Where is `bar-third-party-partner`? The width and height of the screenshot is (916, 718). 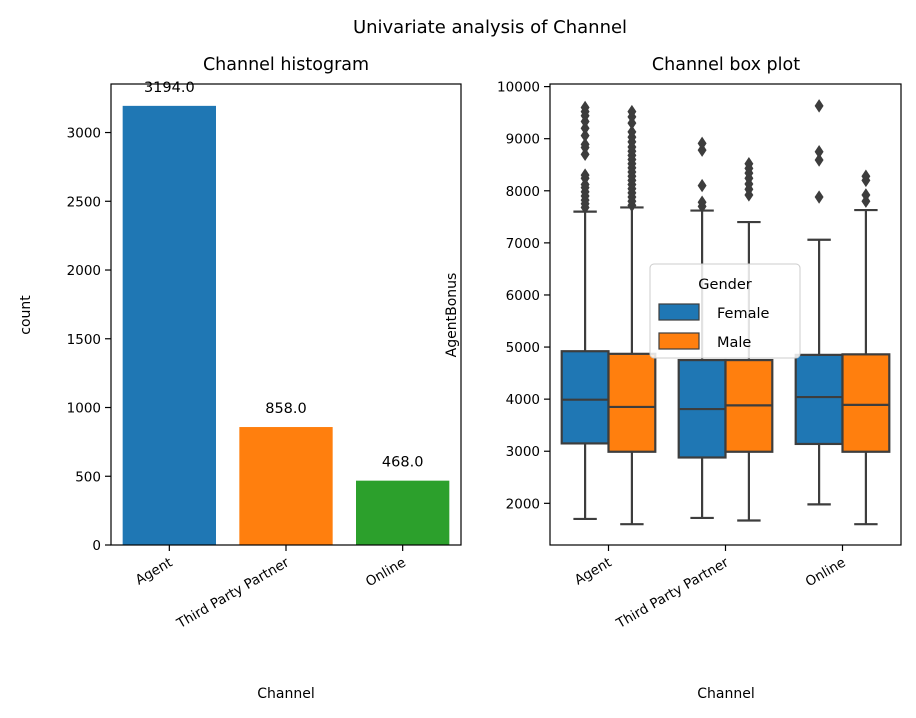
bar-third-party-partner is located at coordinates (286, 486).